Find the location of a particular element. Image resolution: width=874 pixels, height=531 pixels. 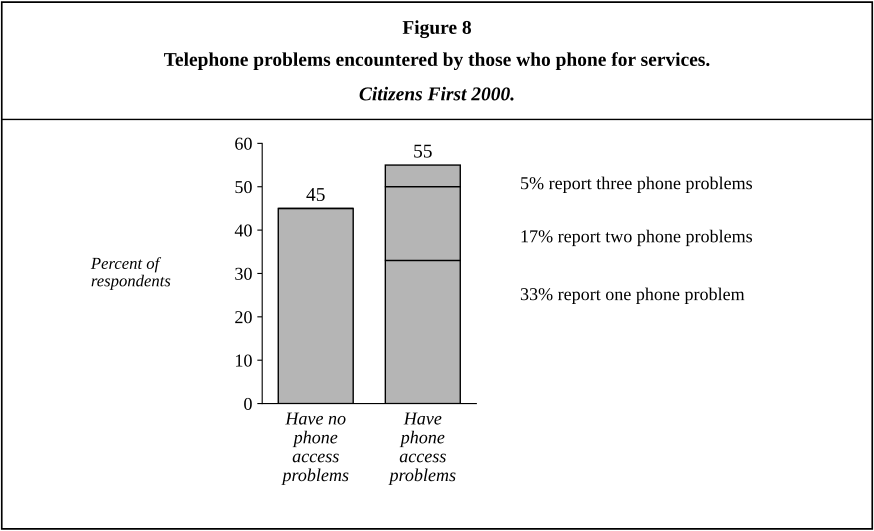

text: 17% report two phone problems is located at coordinates (637, 238).